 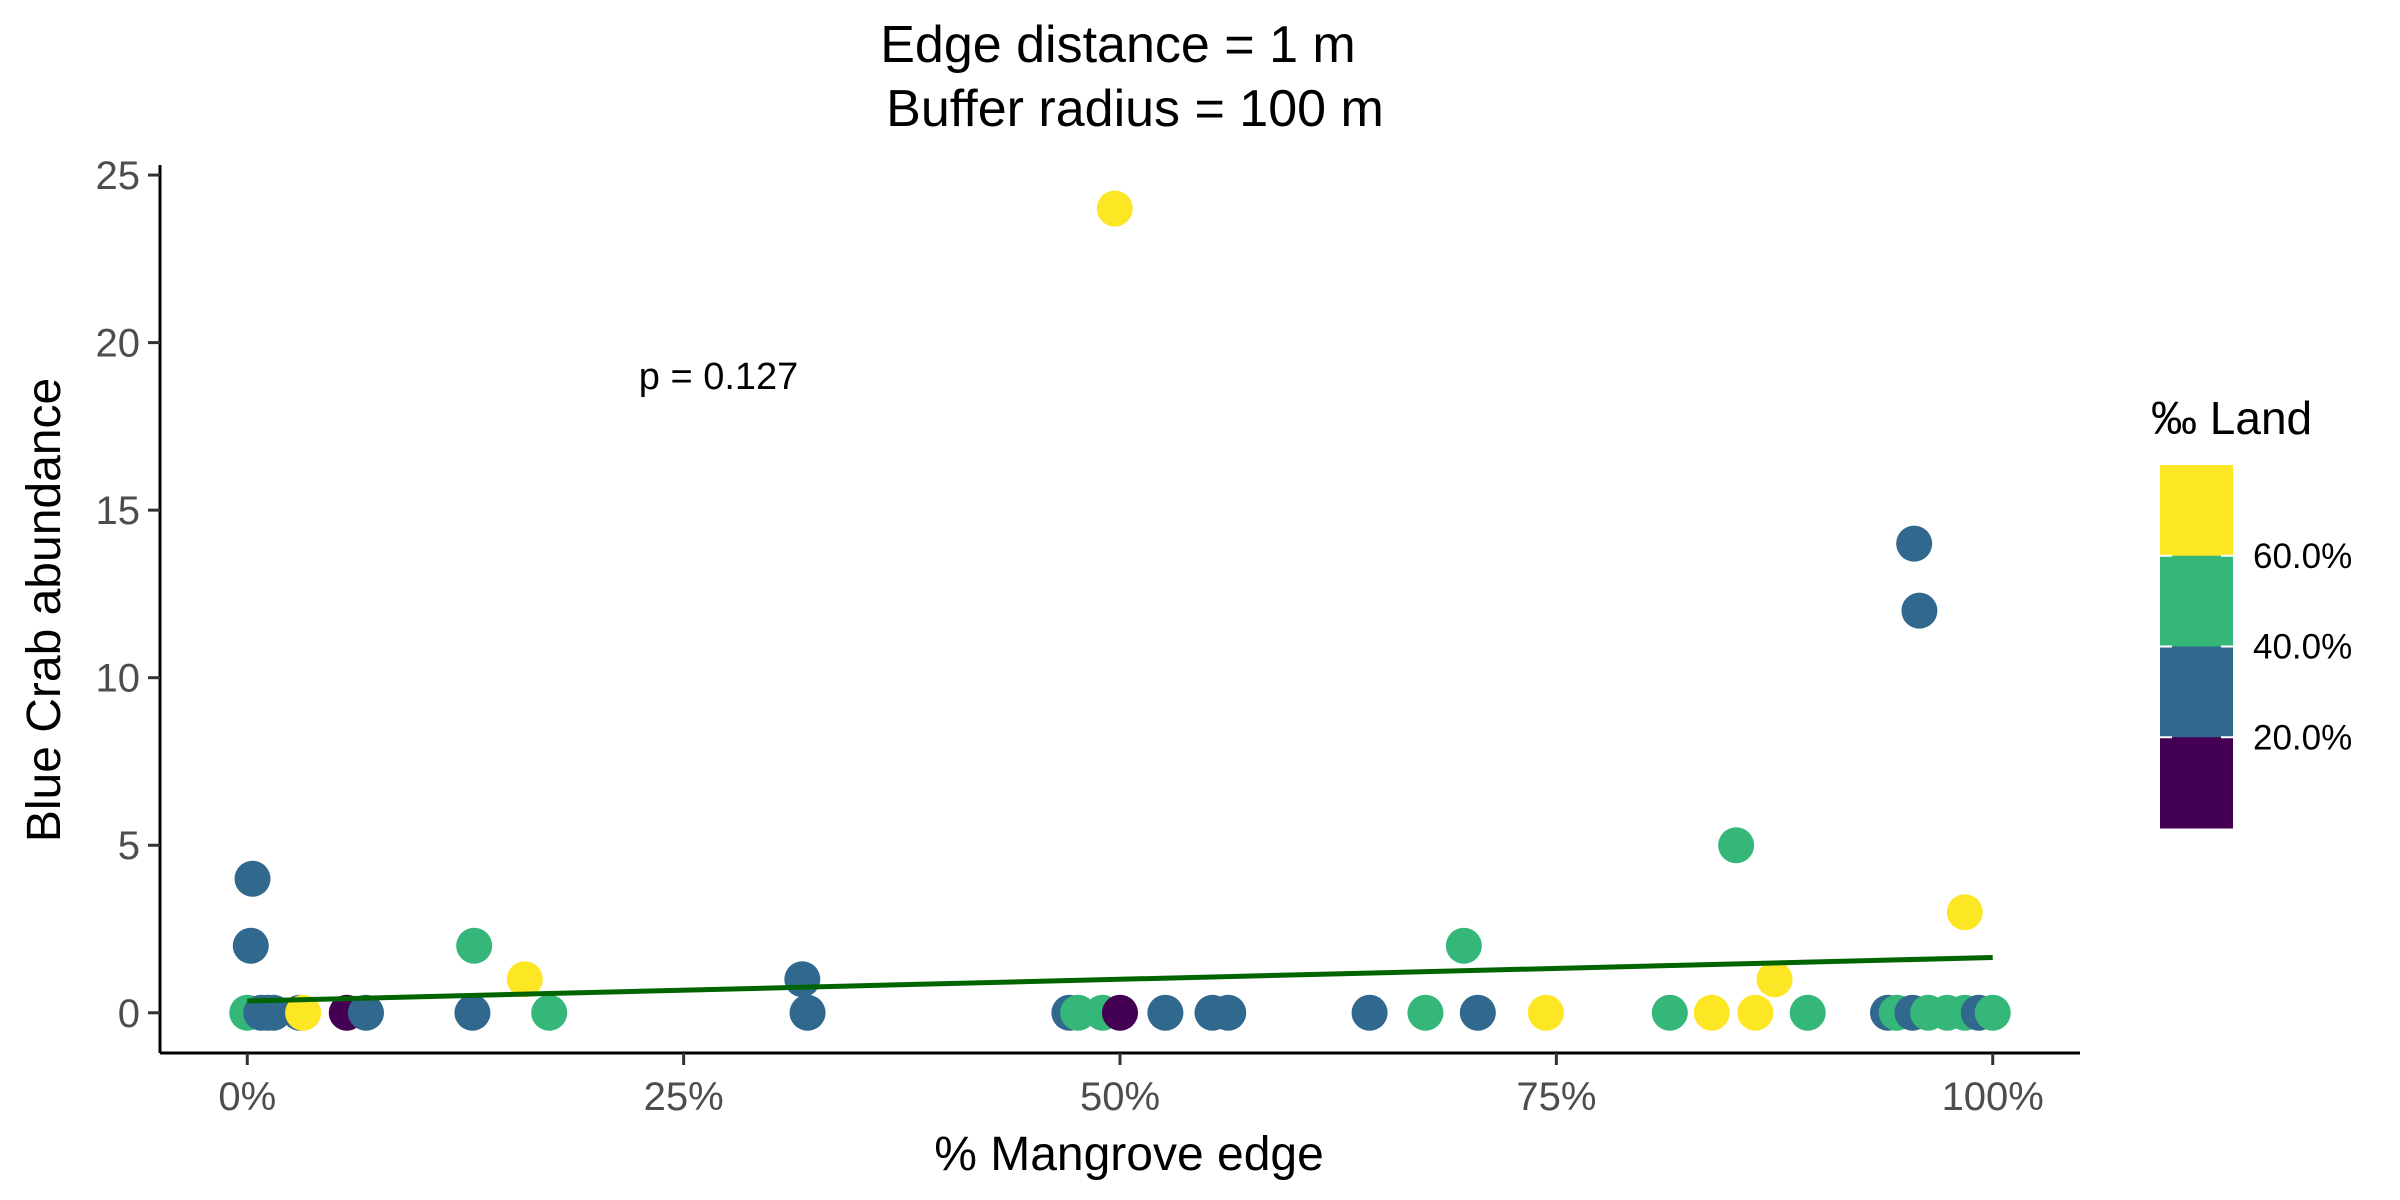 I want to click on y-tick-label: 10, so click(x=118, y=679).